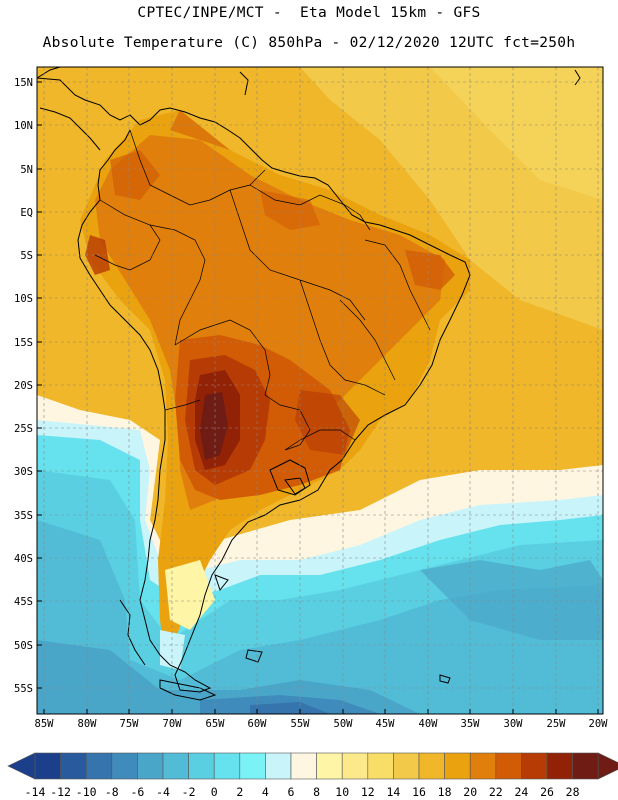  What do you see at coordinates (130, 724) in the screenshot?
I see `lon-label: 75W` at bounding box center [130, 724].